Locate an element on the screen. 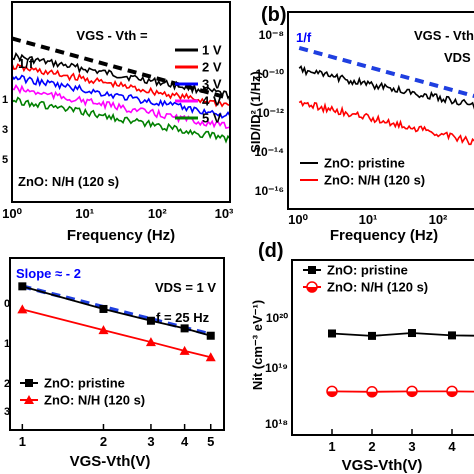 This screenshot has height=474, width=474. panel-b-annotation-1f: 1/f is located at coordinates (304, 37).